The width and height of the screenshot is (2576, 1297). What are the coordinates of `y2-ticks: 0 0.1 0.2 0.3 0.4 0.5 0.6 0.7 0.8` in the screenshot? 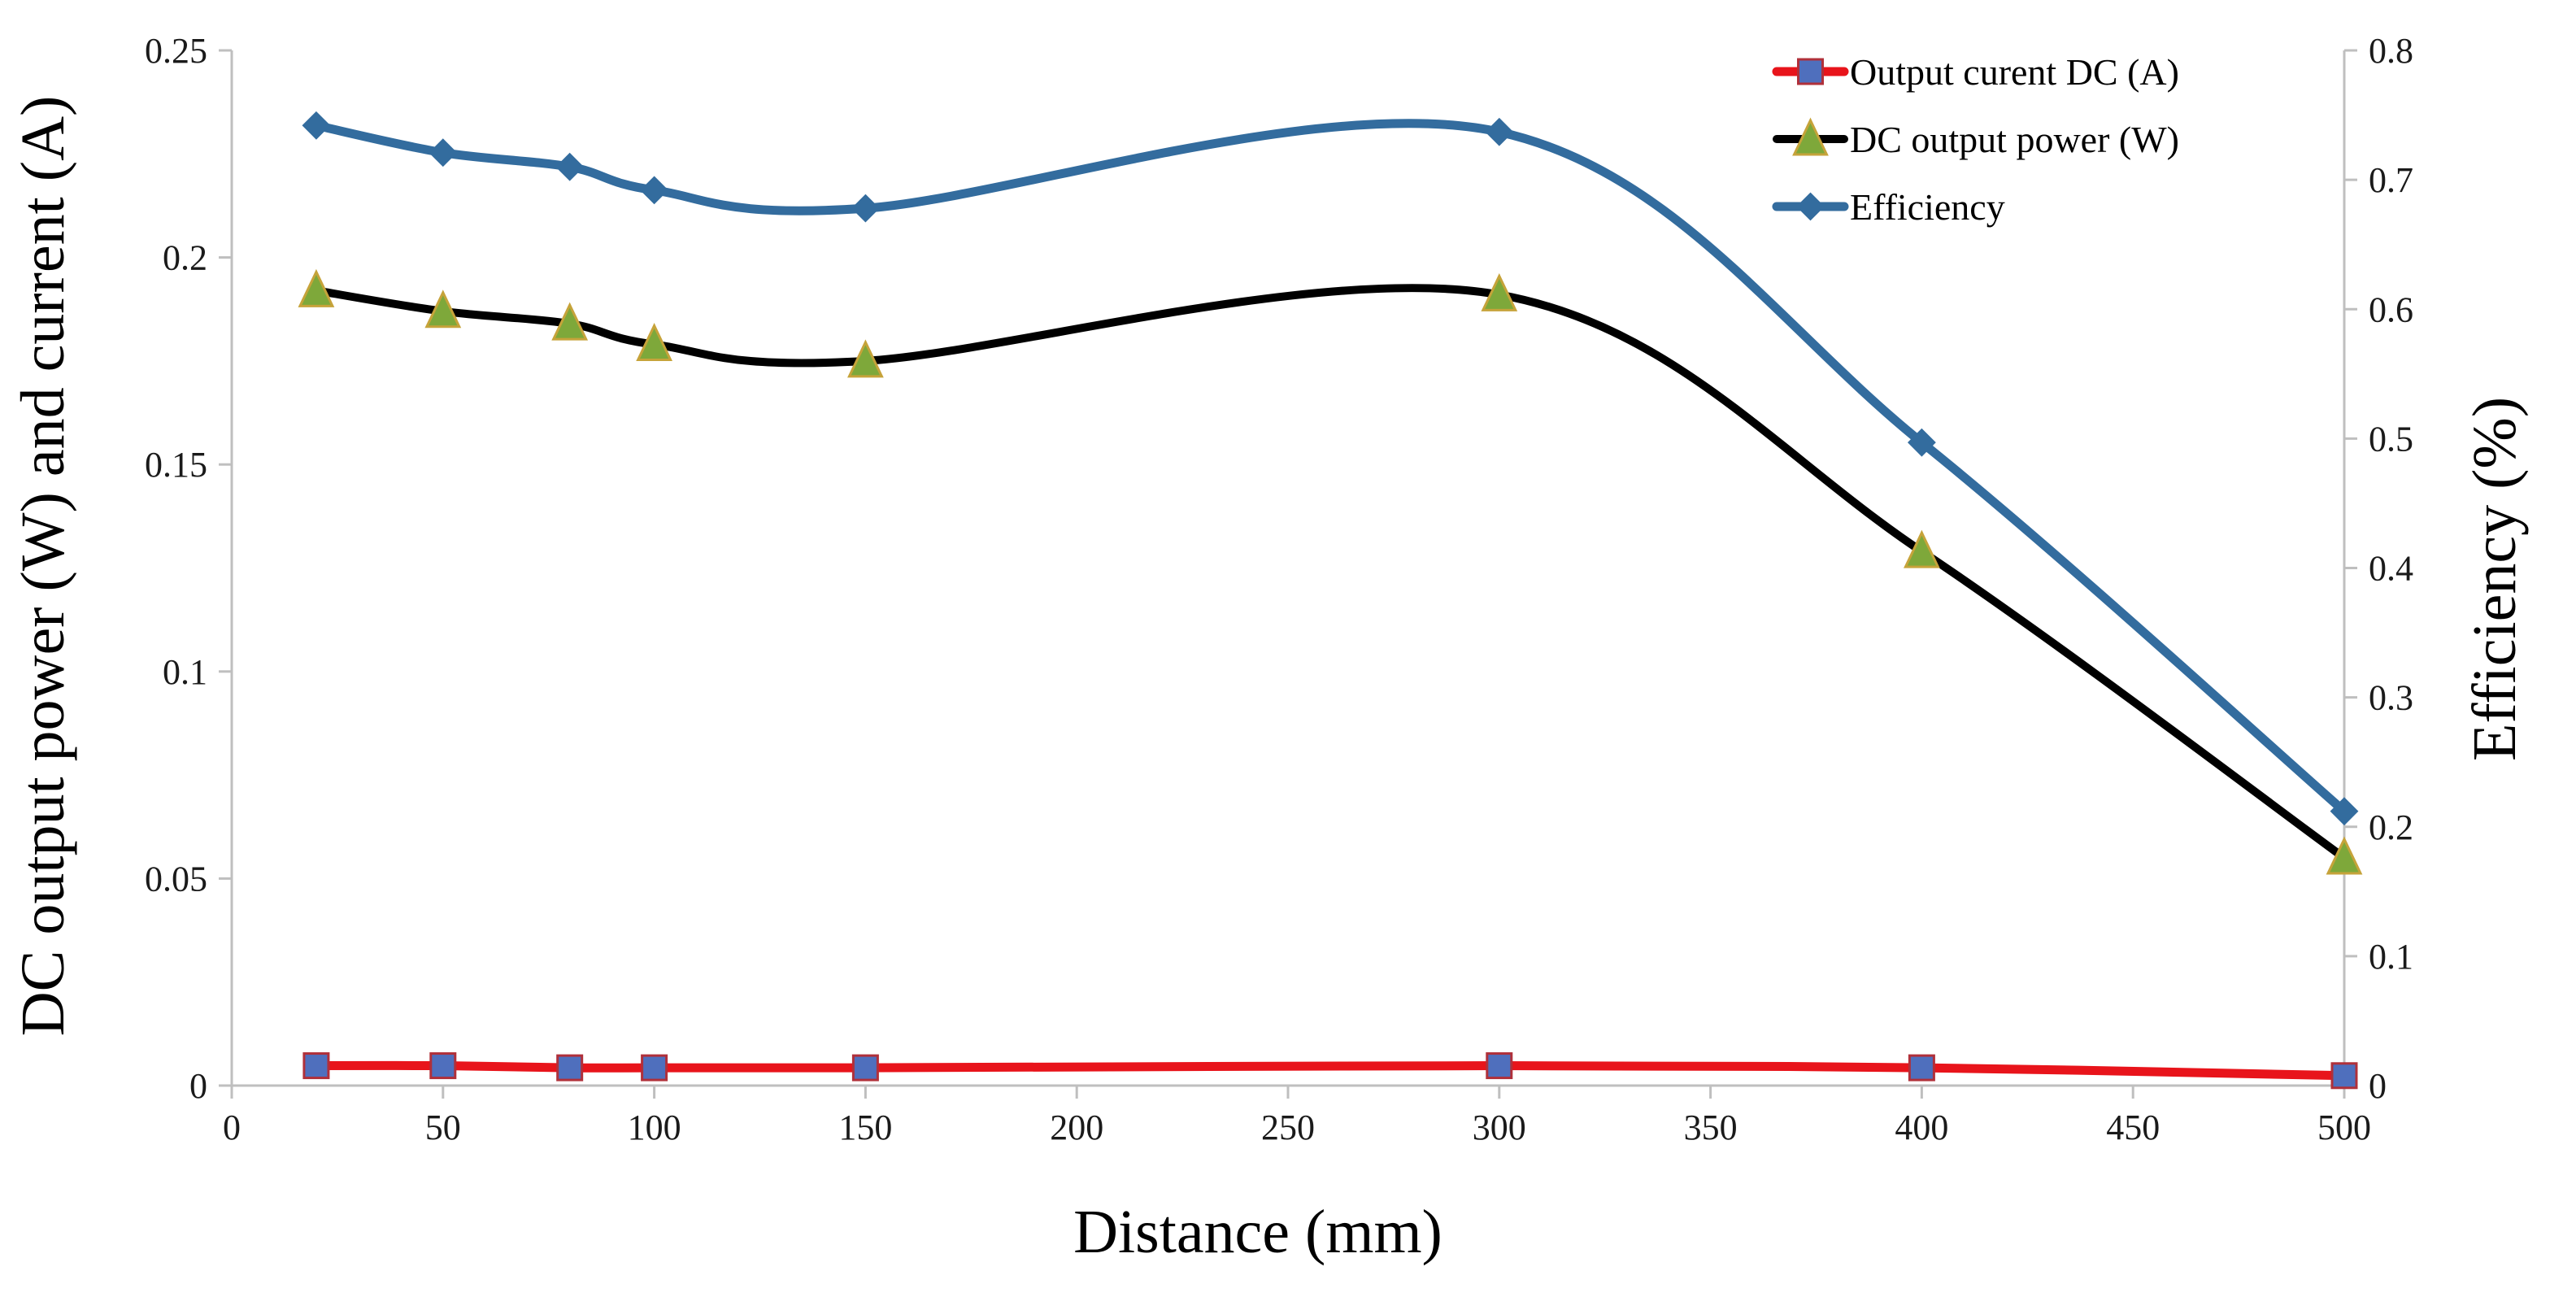 It's located at (2378, 568).